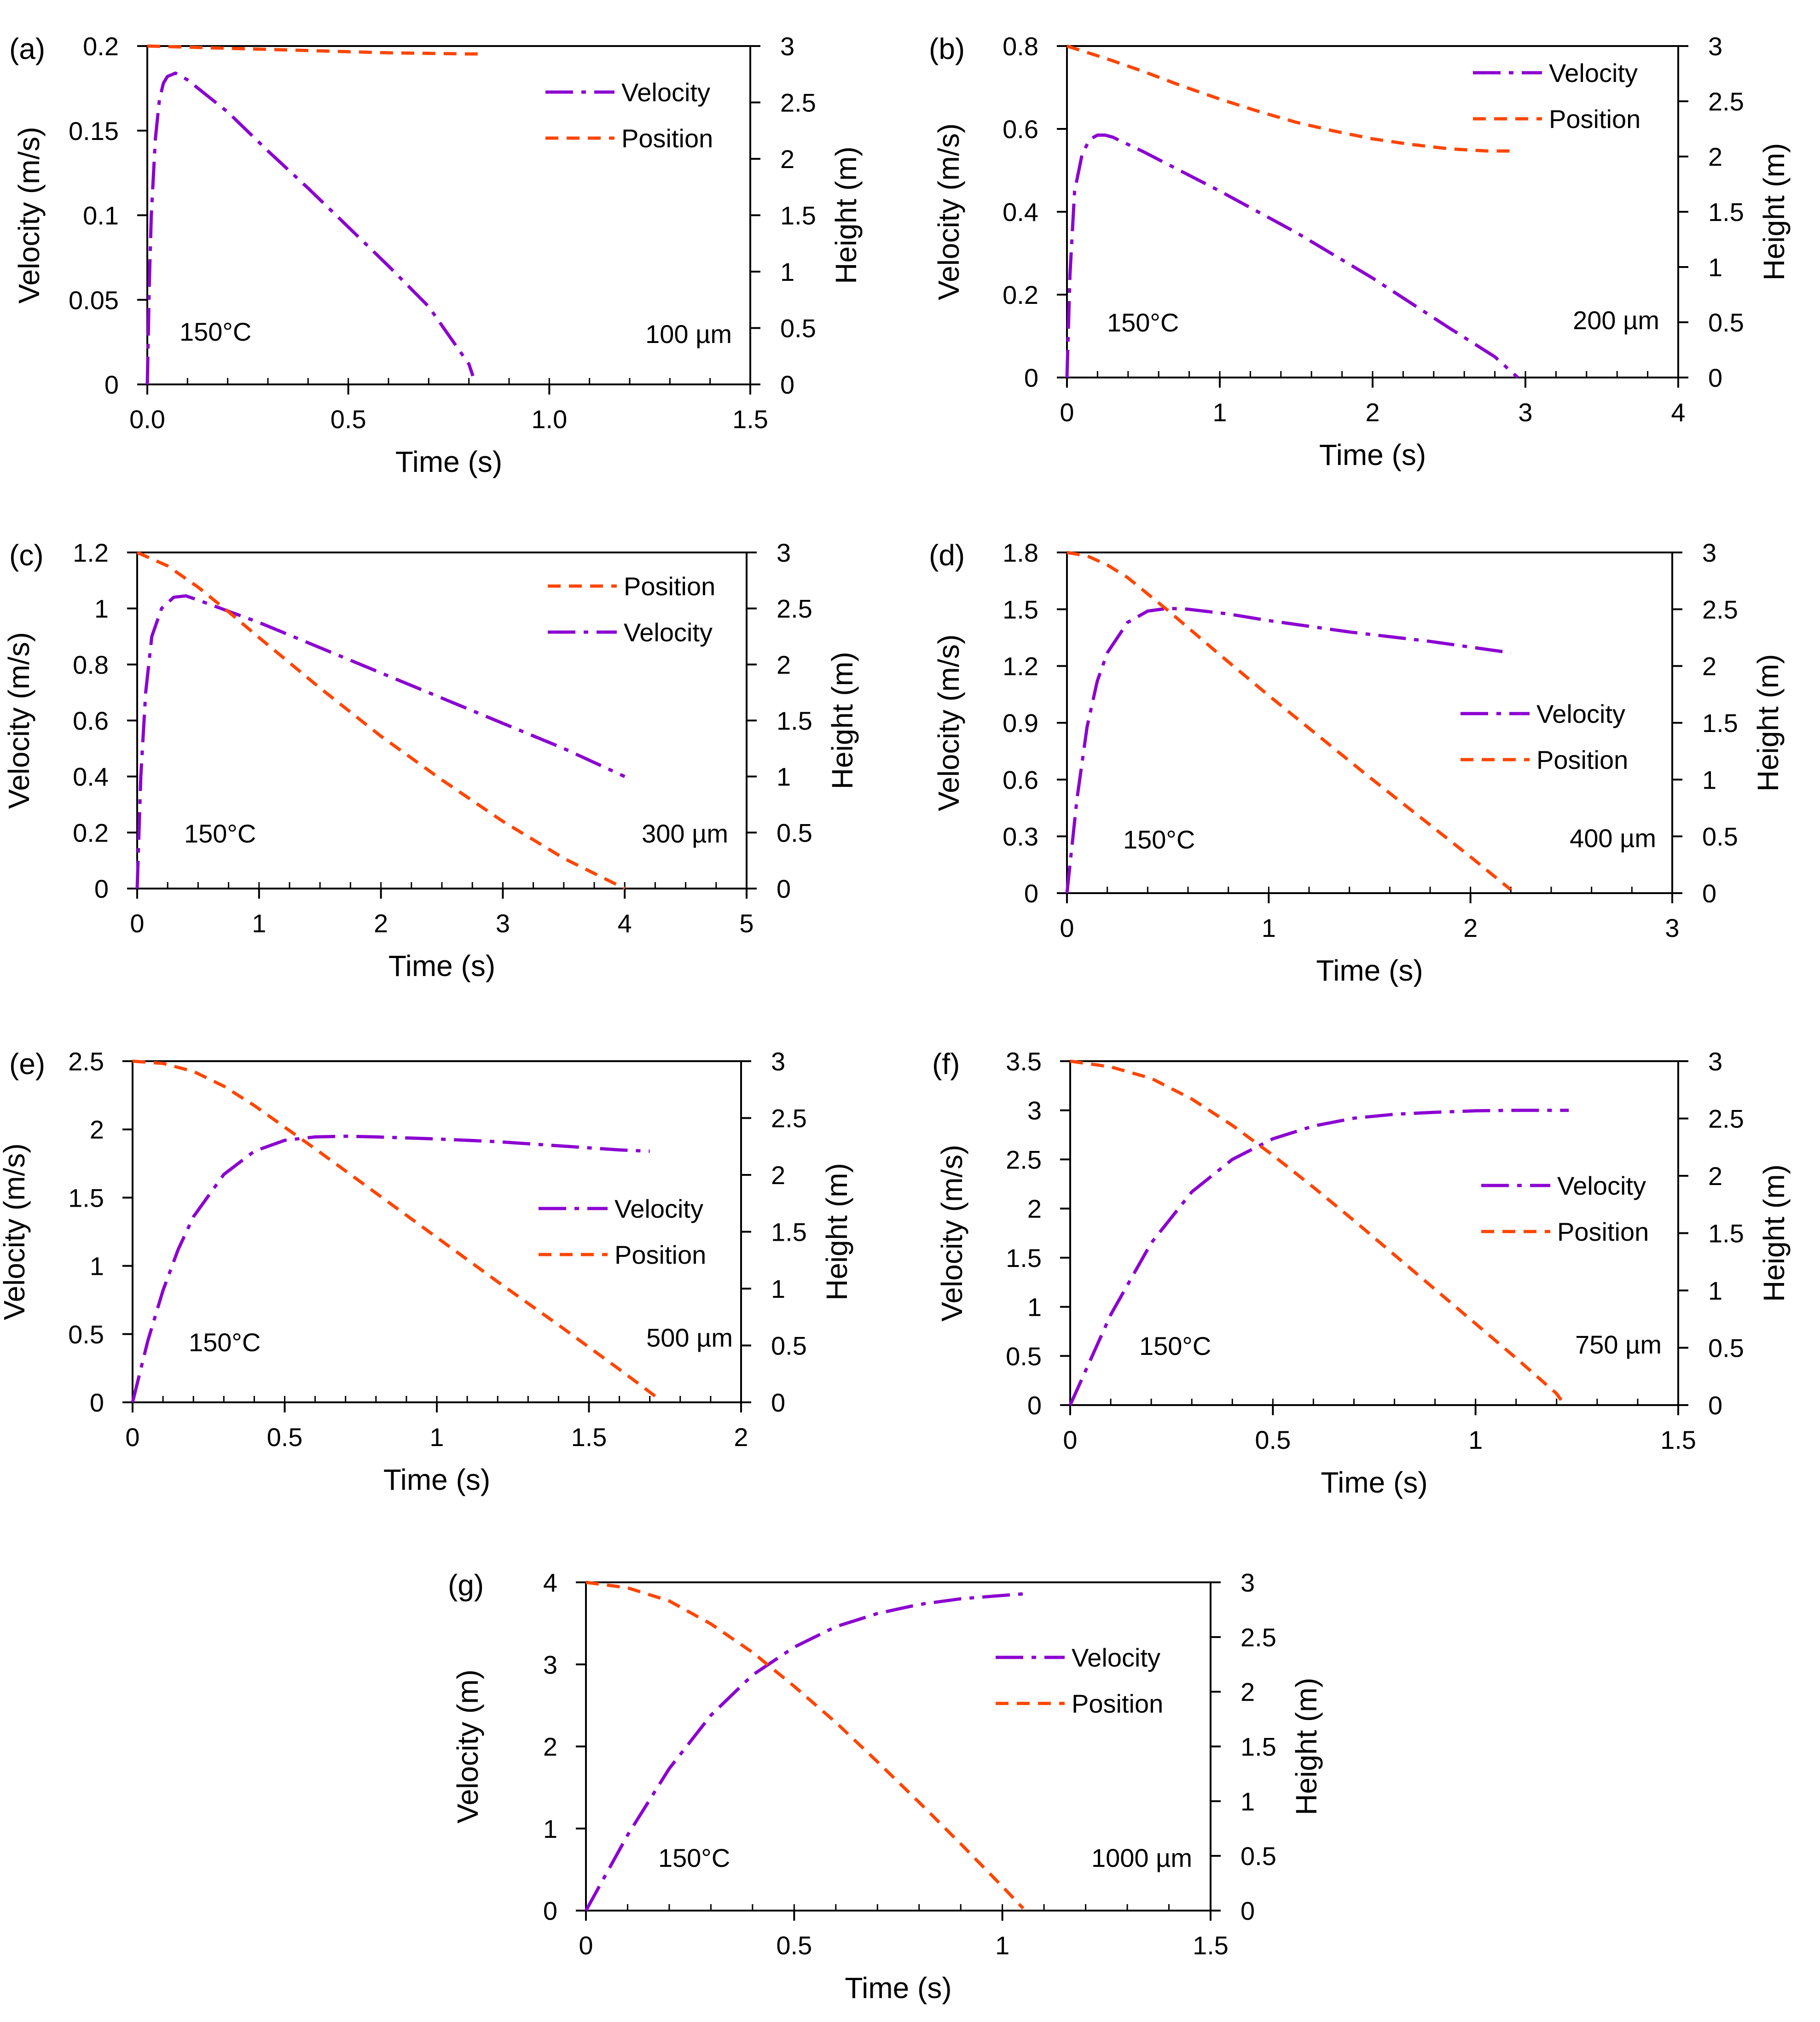  What do you see at coordinates (1024, 1159) in the screenshot?
I see `y-tick-label: 2.5` at bounding box center [1024, 1159].